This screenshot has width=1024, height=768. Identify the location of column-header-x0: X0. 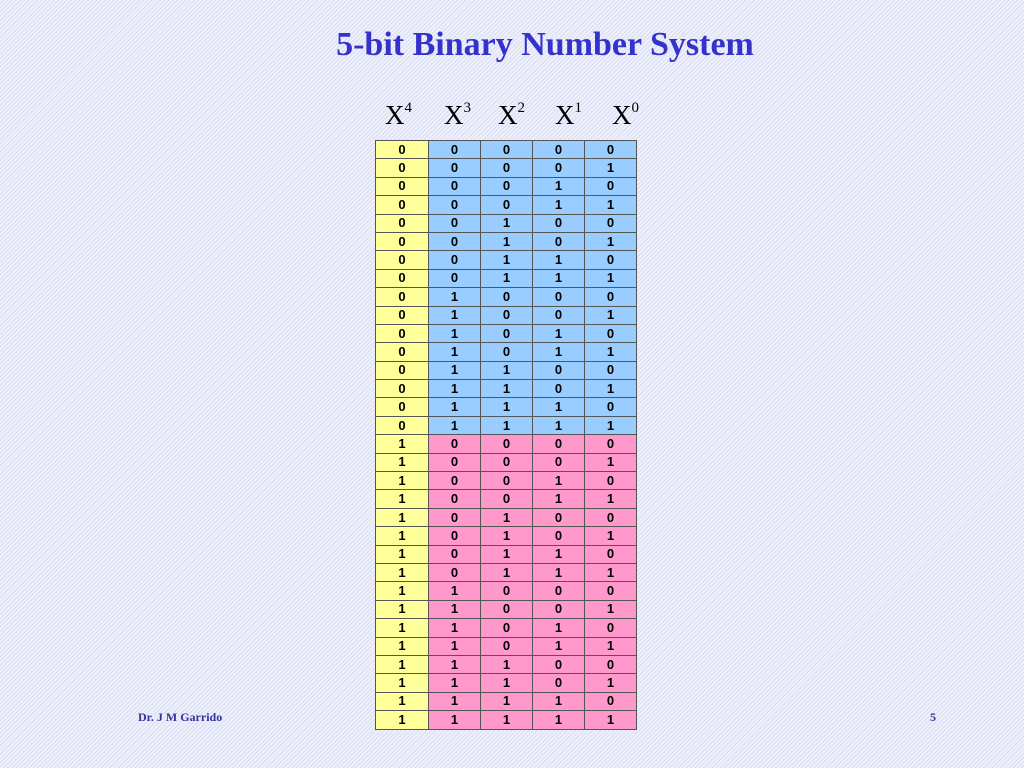
(625, 115).